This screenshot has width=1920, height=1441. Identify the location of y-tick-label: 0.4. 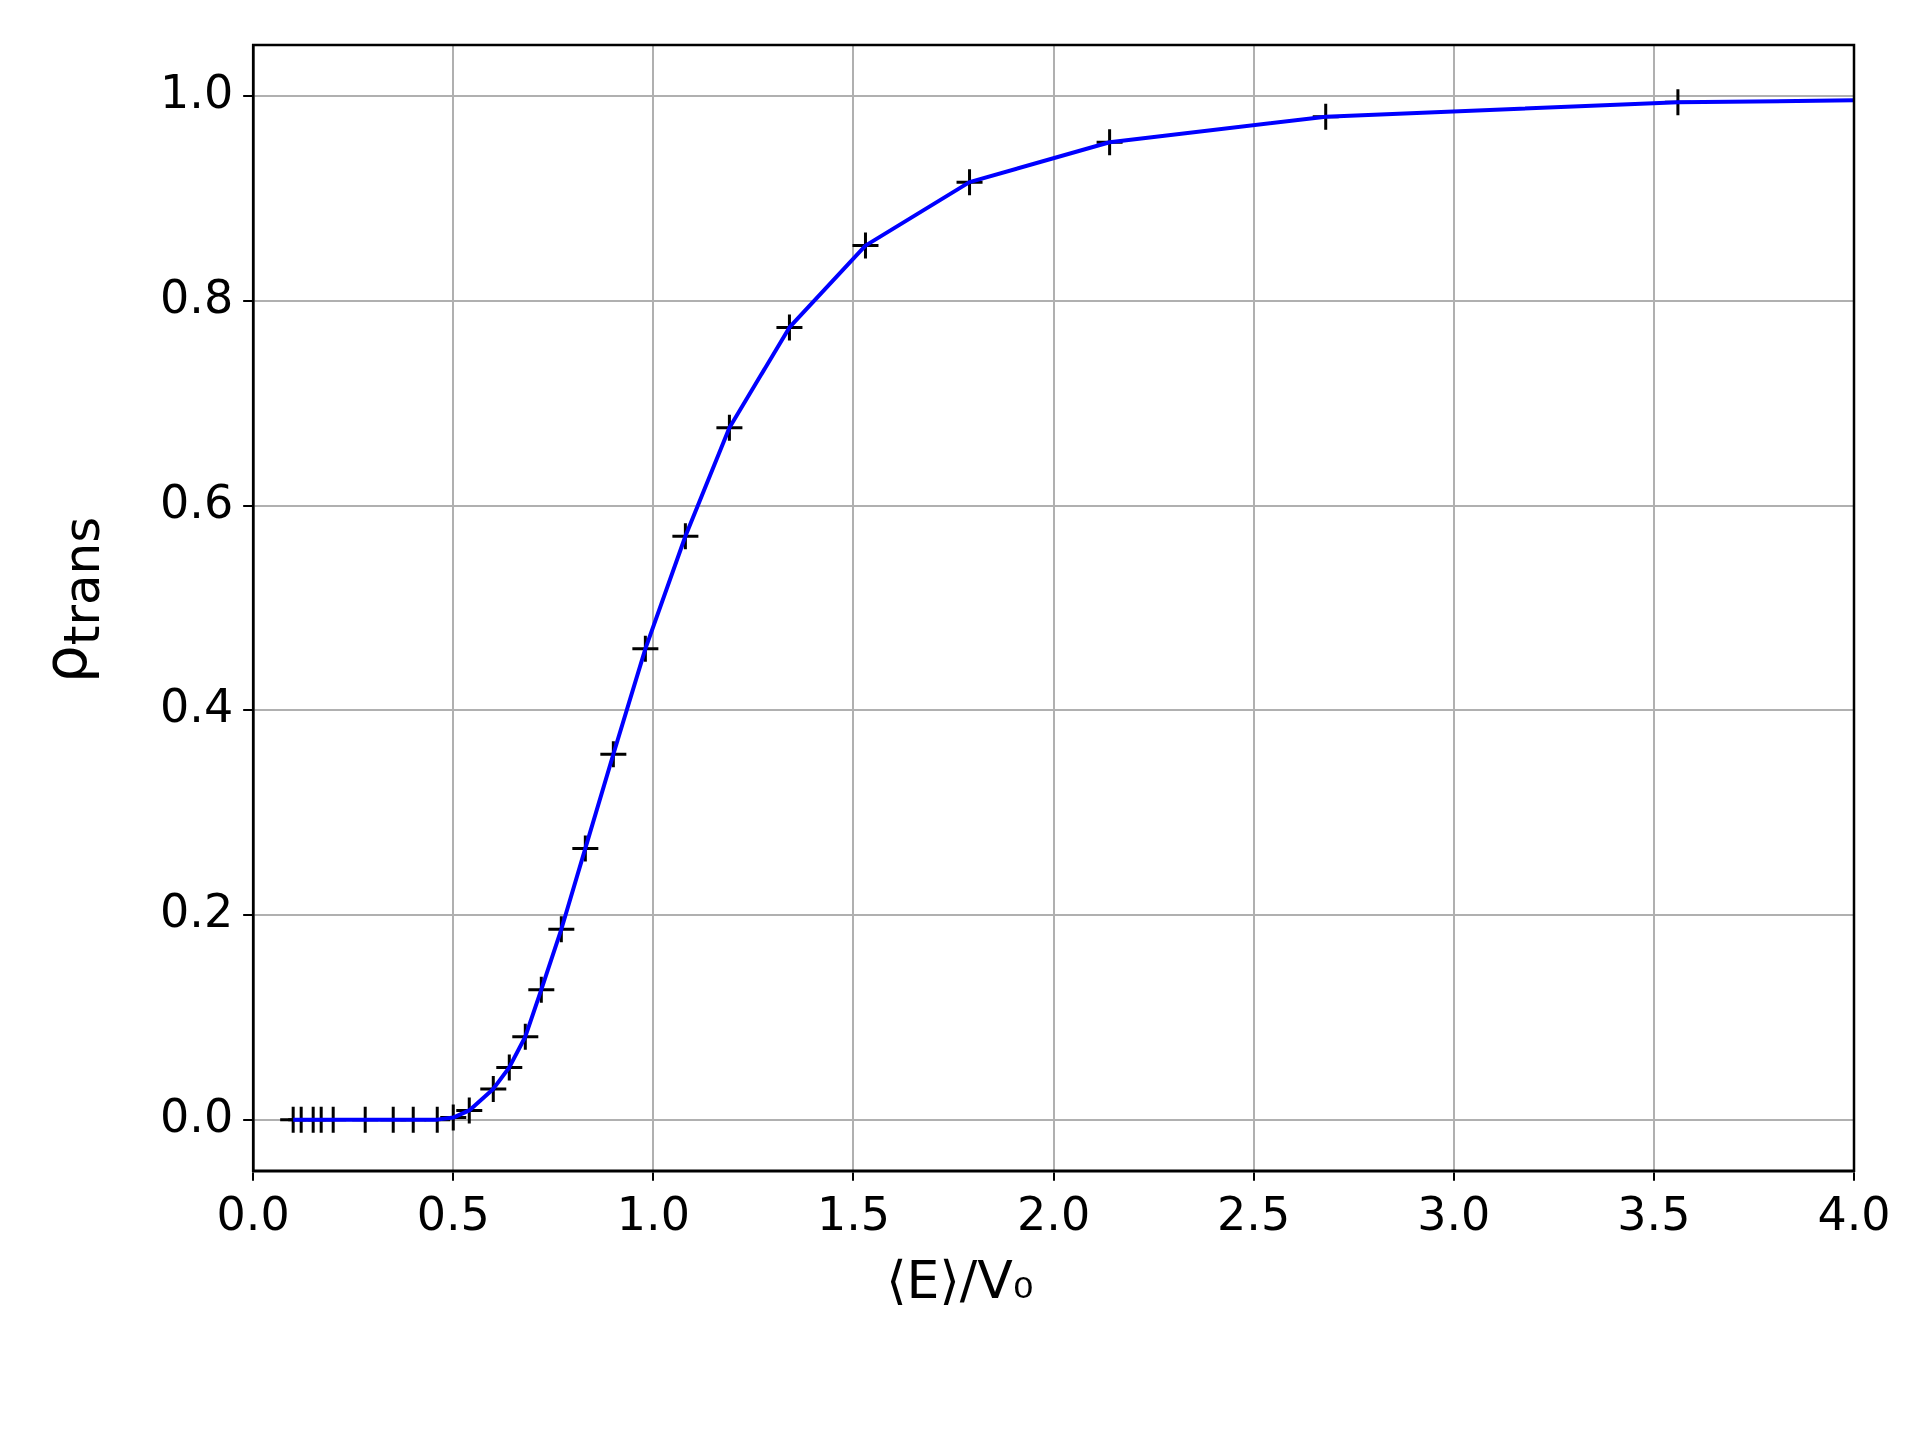
(197, 706).